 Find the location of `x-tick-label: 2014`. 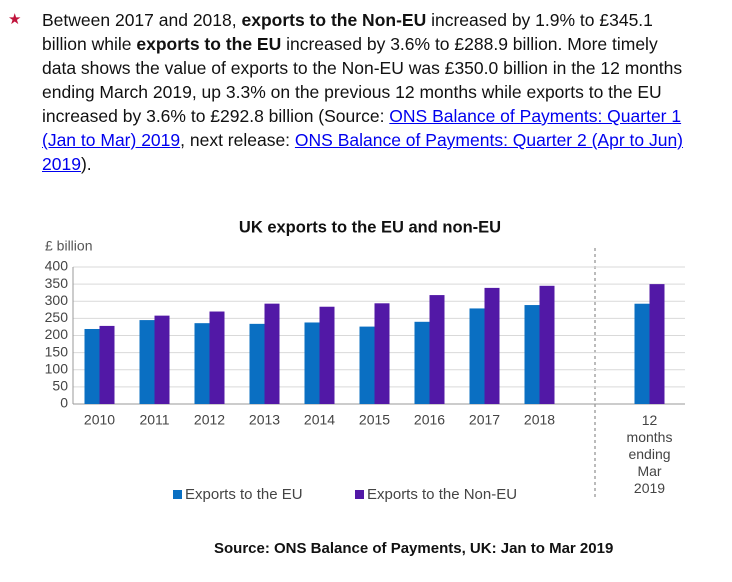

x-tick-label: 2014 is located at coordinates (319, 420).